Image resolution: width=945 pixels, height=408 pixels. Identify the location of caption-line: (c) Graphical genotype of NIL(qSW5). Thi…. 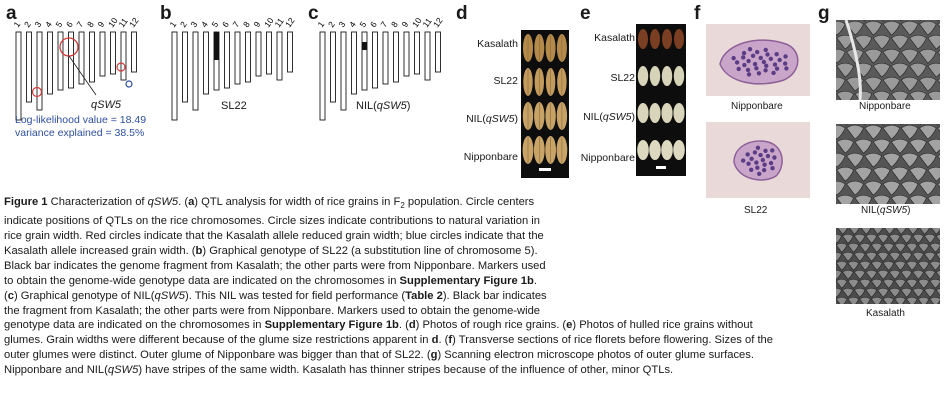
(473, 296).